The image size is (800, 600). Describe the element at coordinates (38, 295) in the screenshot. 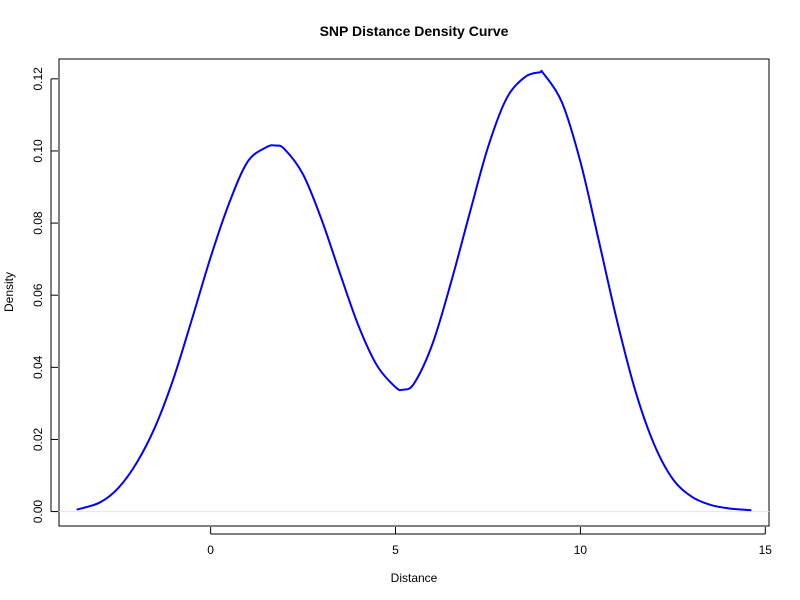

I see `y-tick-label: 0.06` at that location.